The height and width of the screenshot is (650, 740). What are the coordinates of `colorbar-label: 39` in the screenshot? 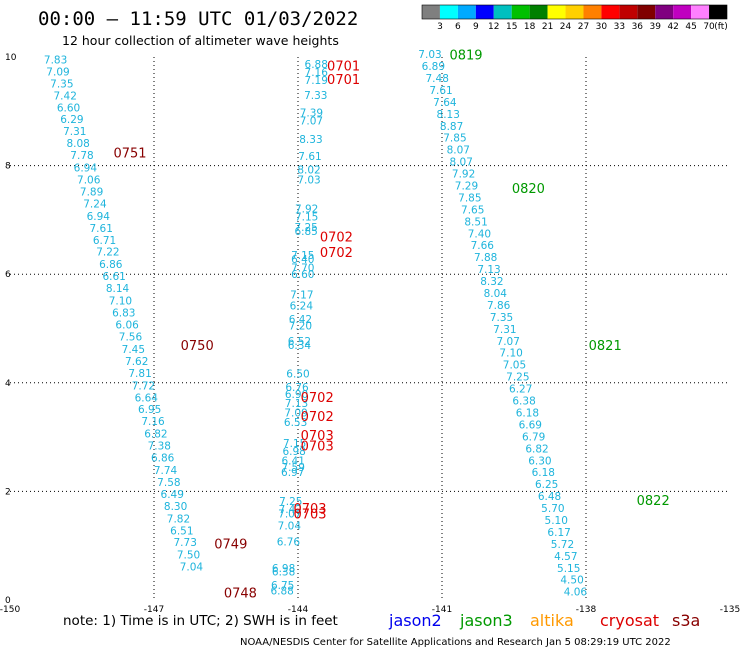 It's located at (656, 27).